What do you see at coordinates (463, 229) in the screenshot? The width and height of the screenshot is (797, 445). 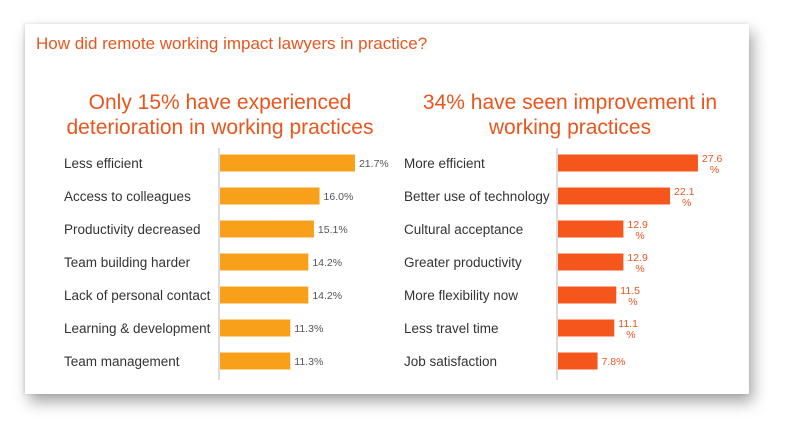 I see `right-category-label: Cultural acceptance` at bounding box center [463, 229].